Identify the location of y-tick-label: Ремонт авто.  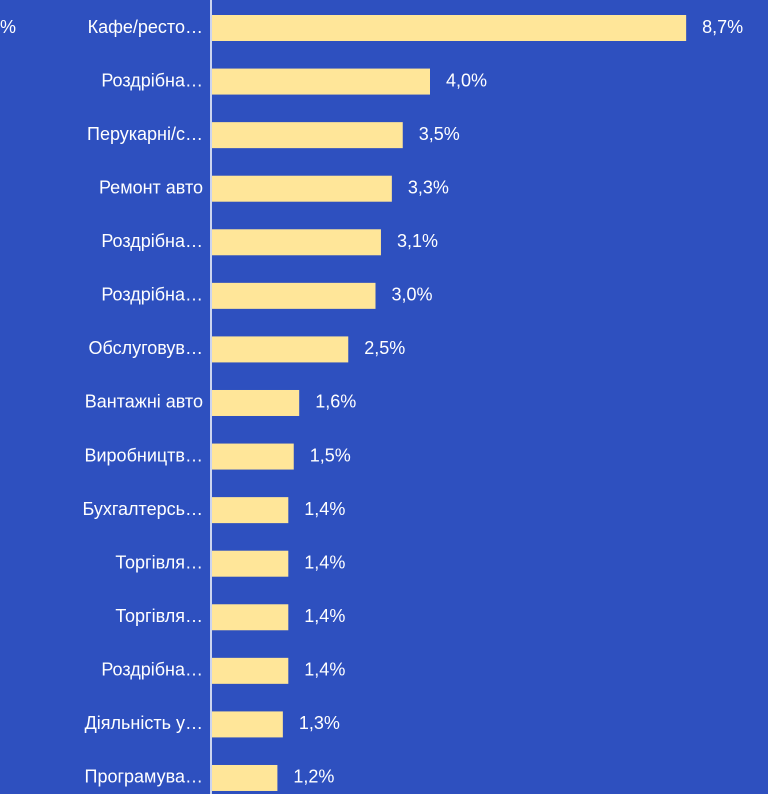
(151, 187).